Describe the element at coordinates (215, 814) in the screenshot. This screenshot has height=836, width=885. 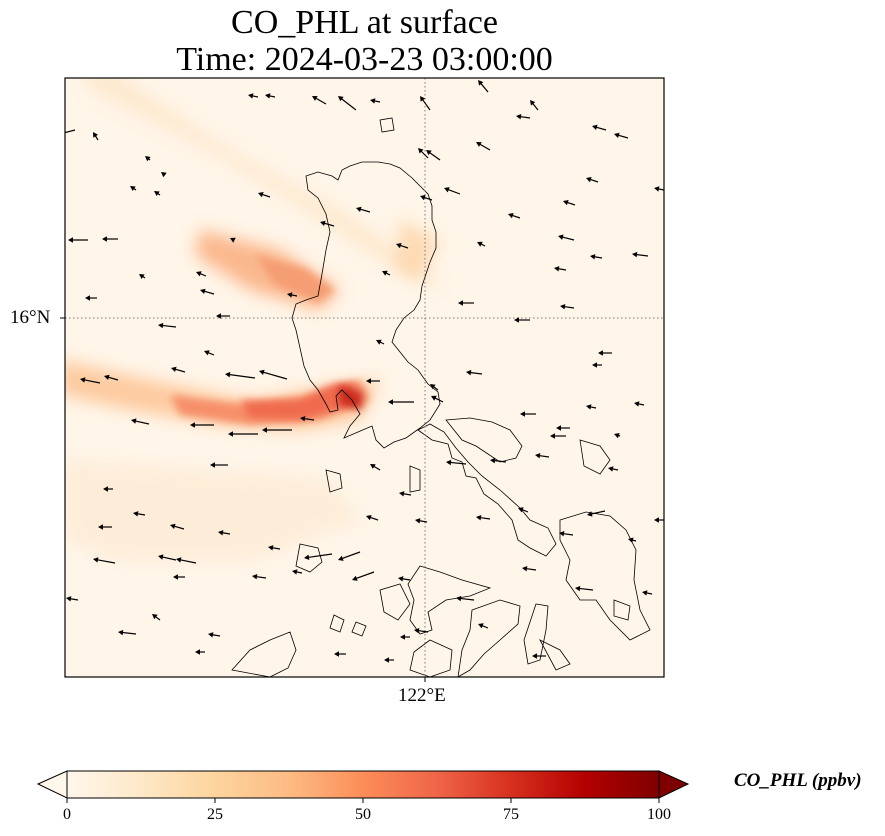
I see `colorbar-tick-25: 25` at that location.